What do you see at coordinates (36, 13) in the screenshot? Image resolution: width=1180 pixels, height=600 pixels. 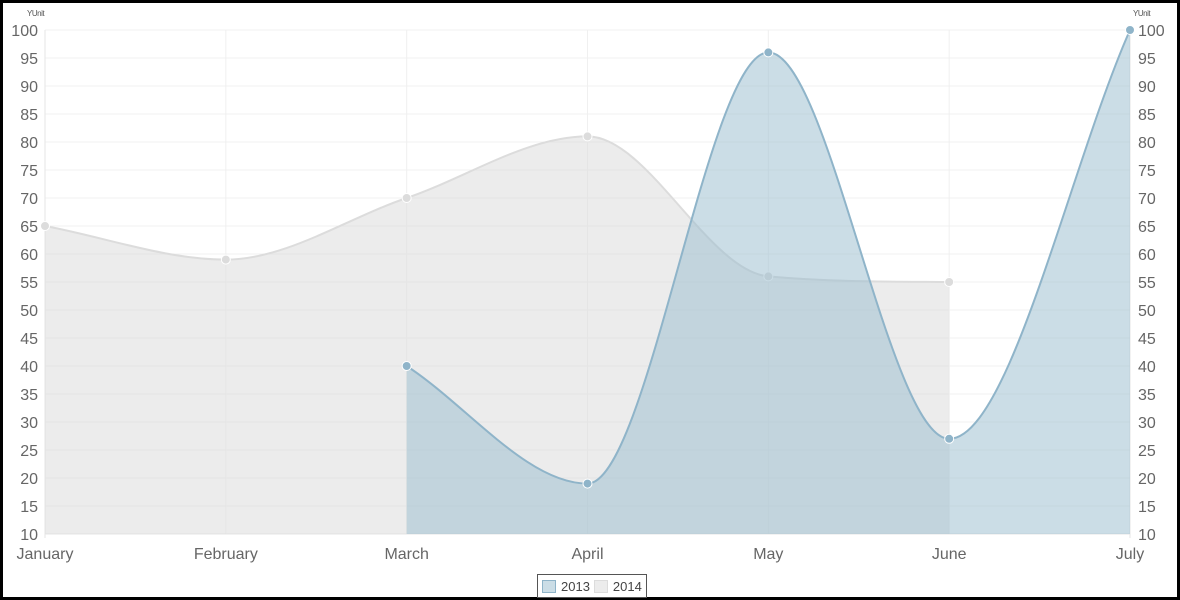 I see `left-y-unit-label: YUnit` at bounding box center [36, 13].